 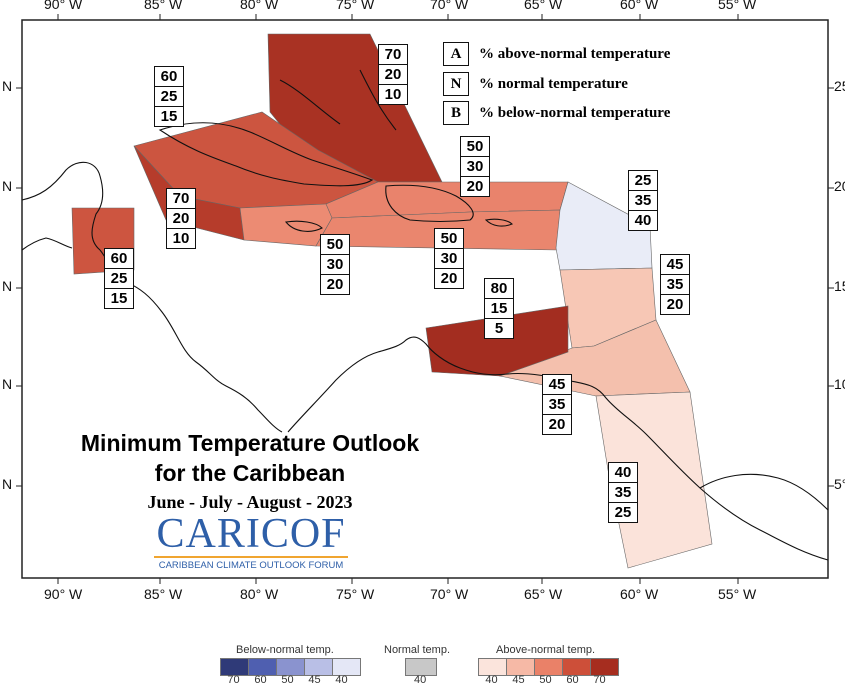 What do you see at coordinates (63, 6) in the screenshot?
I see `lon-top-90: 90° W` at bounding box center [63, 6].